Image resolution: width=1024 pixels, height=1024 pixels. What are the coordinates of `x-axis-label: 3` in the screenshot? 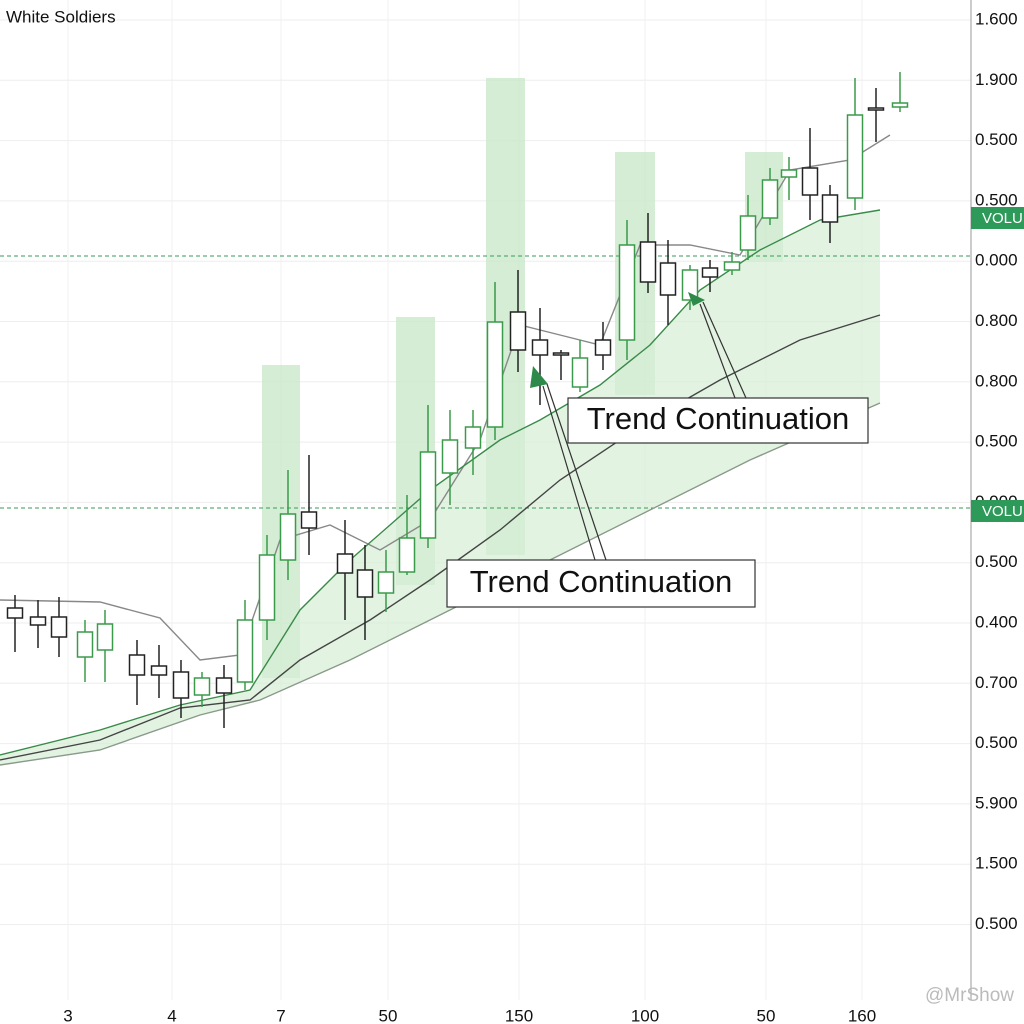 It's located at (67, 1015).